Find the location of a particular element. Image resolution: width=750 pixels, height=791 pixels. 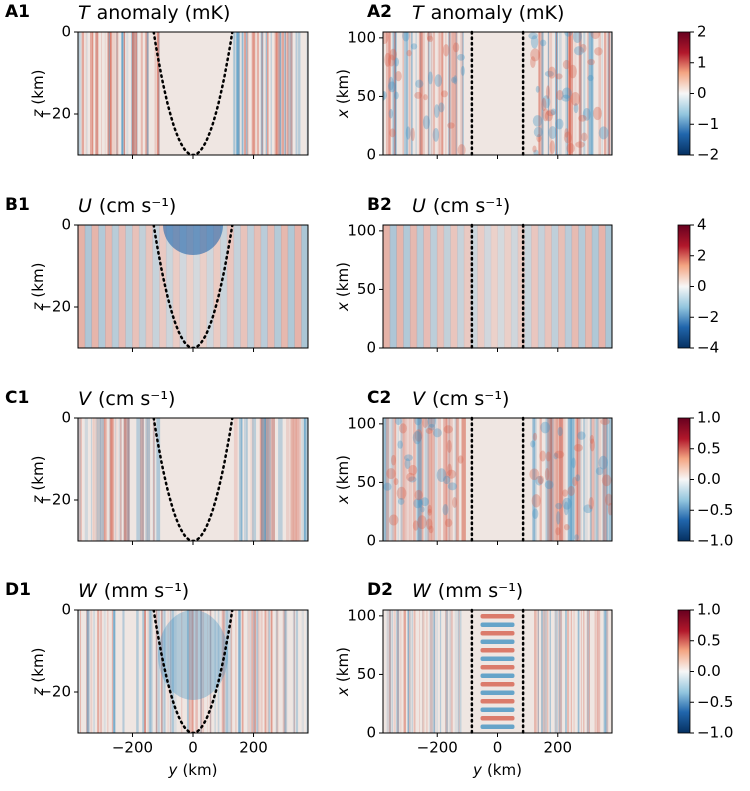

title-units: (cm s⁻¹) is located at coordinates (470, 399).